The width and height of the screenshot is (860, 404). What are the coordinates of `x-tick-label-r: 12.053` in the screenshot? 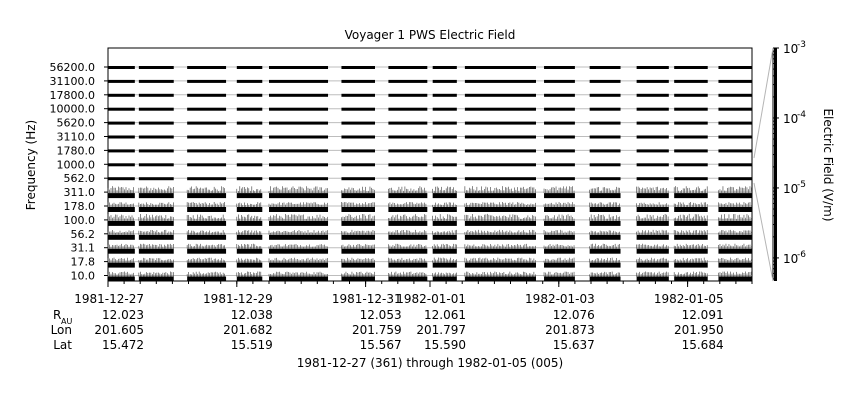 It's located at (381, 315).